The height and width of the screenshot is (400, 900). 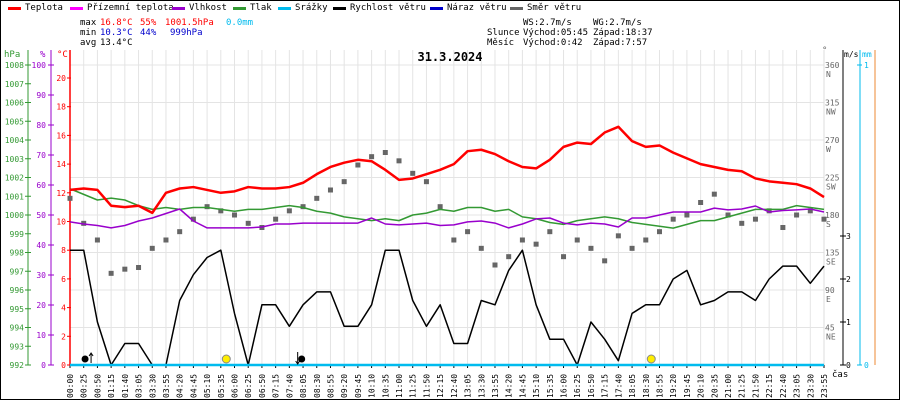 I want to click on direction-compass-label: SE, so click(x=831, y=262).